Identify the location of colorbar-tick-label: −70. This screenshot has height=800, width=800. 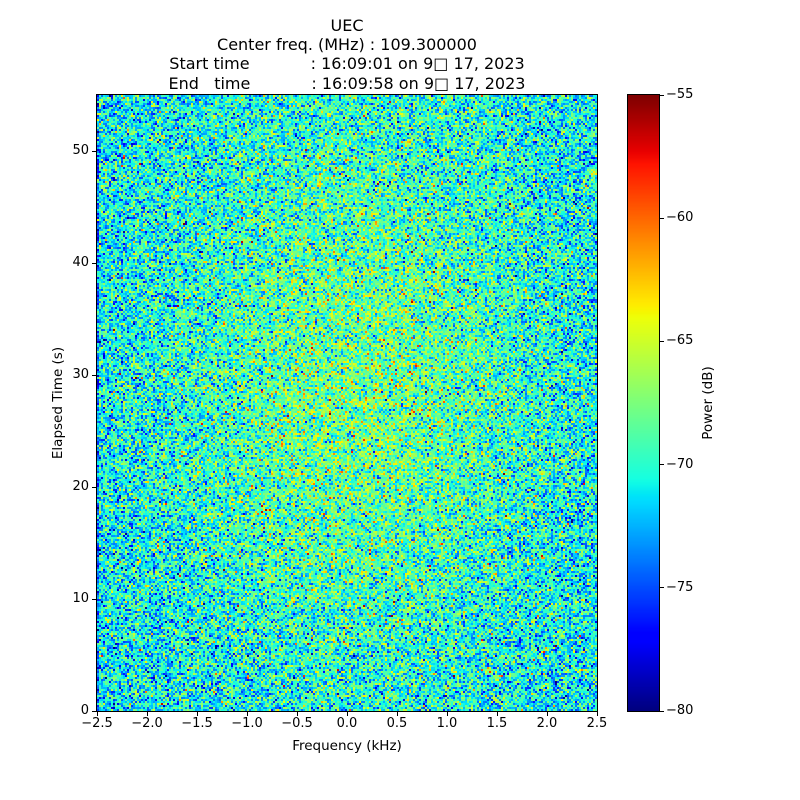
(680, 464).